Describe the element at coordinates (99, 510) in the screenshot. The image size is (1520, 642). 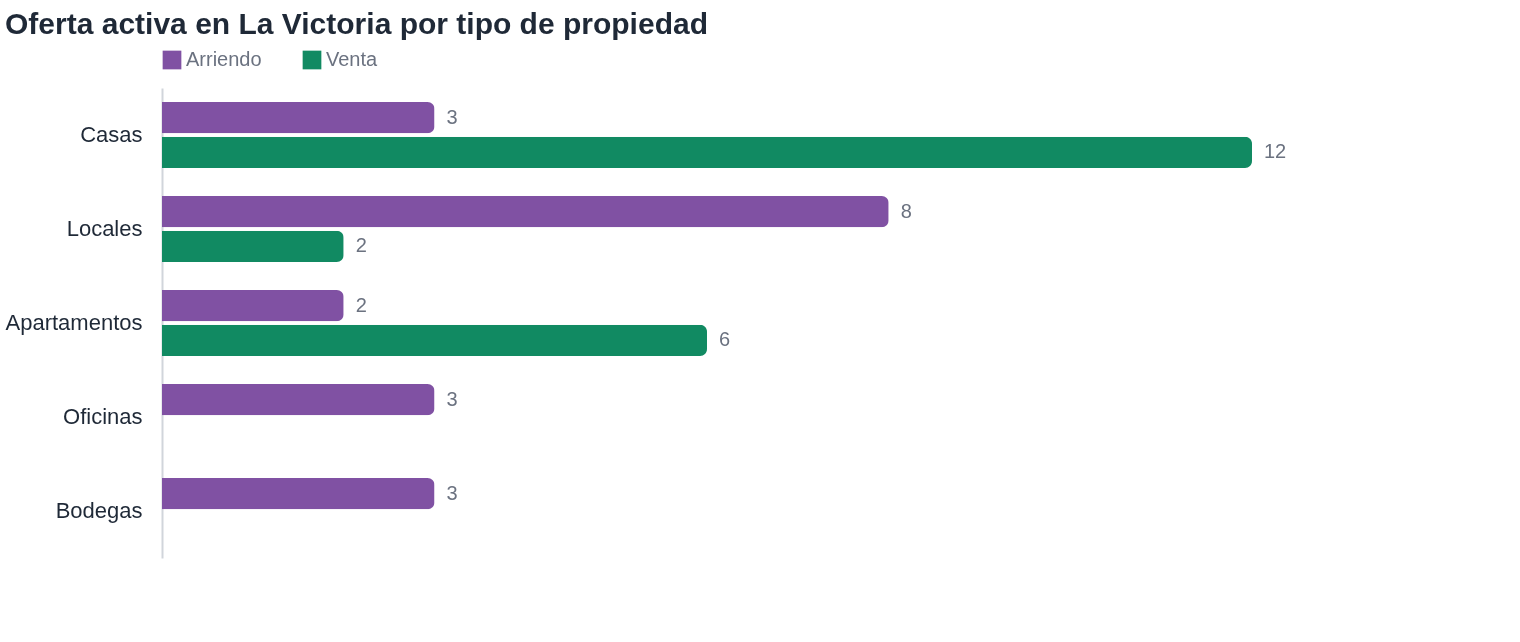
I see `y-tick-label: Bodegas` at that location.